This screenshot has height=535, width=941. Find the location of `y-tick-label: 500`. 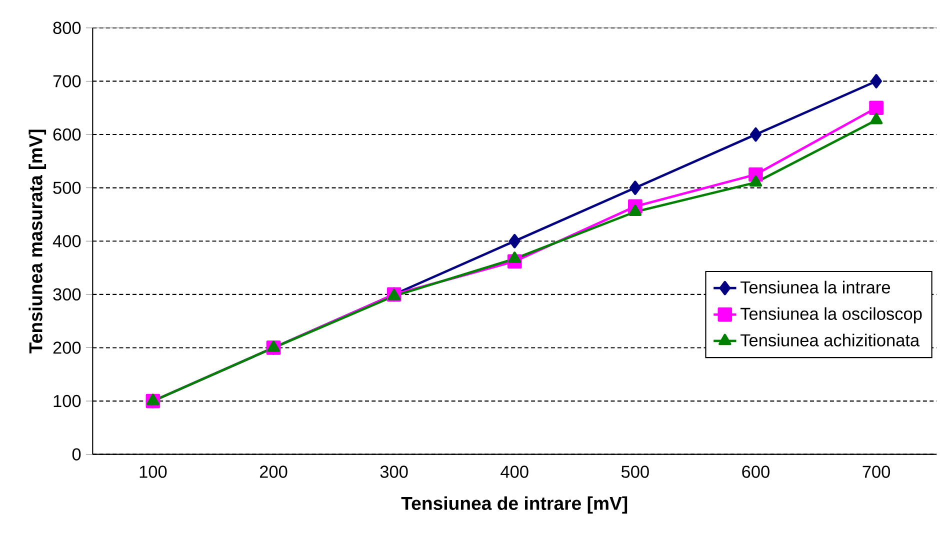

y-tick-label: 500 is located at coordinates (67, 188).